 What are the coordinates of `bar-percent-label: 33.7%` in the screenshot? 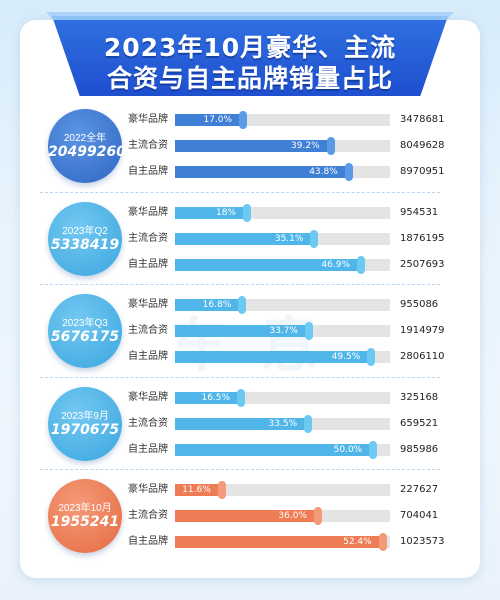 It's located at (283, 331).